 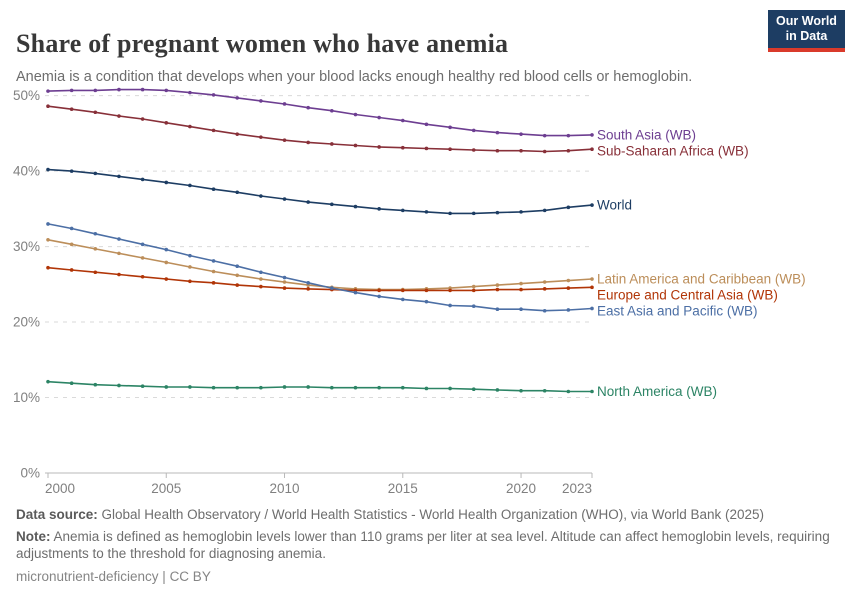 I want to click on license-line: micronutrient-deficiency | CC BY, so click(x=113, y=576).